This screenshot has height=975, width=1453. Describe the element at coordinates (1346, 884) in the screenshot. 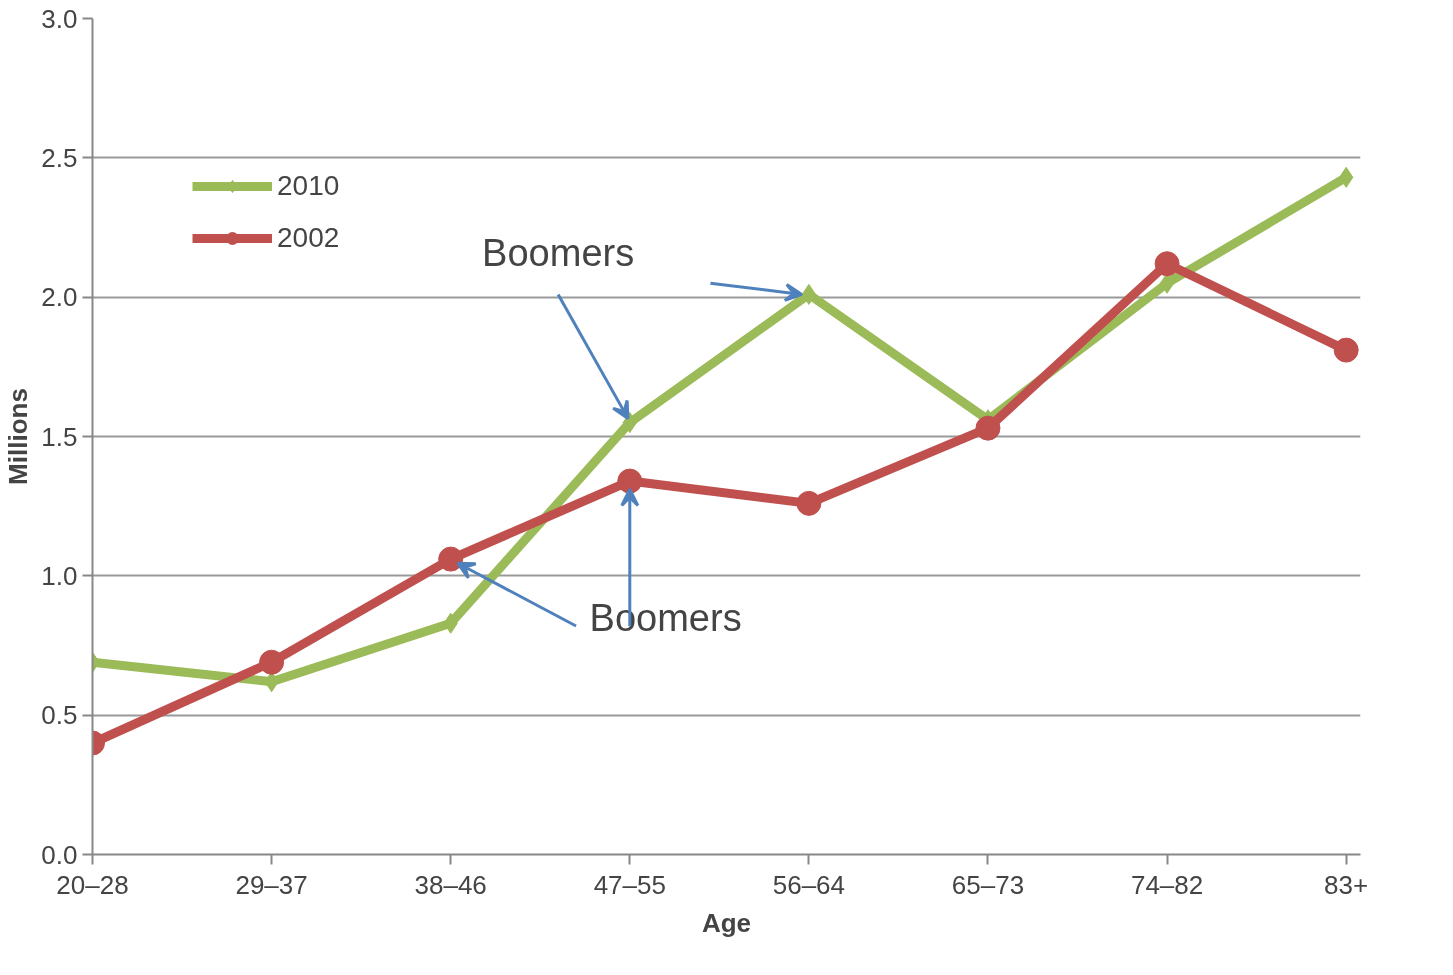

I see `x-tick-label: 83+` at that location.